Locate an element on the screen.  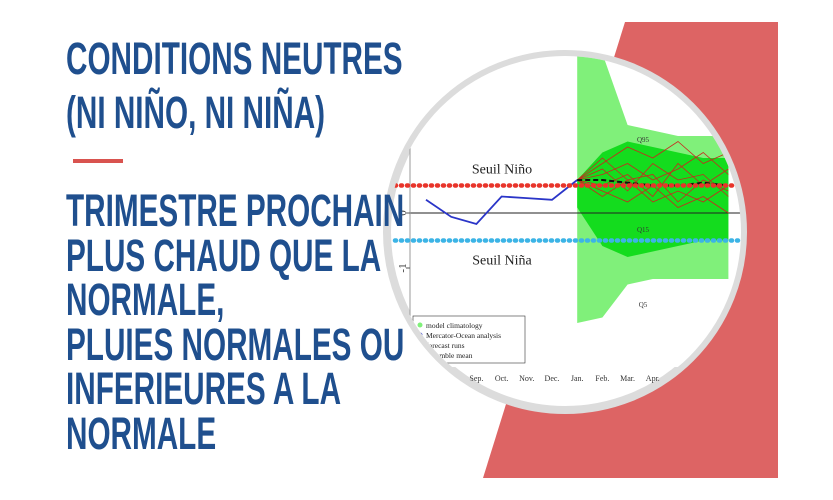
y-tick-label: -1 is located at coordinates (403, 267).